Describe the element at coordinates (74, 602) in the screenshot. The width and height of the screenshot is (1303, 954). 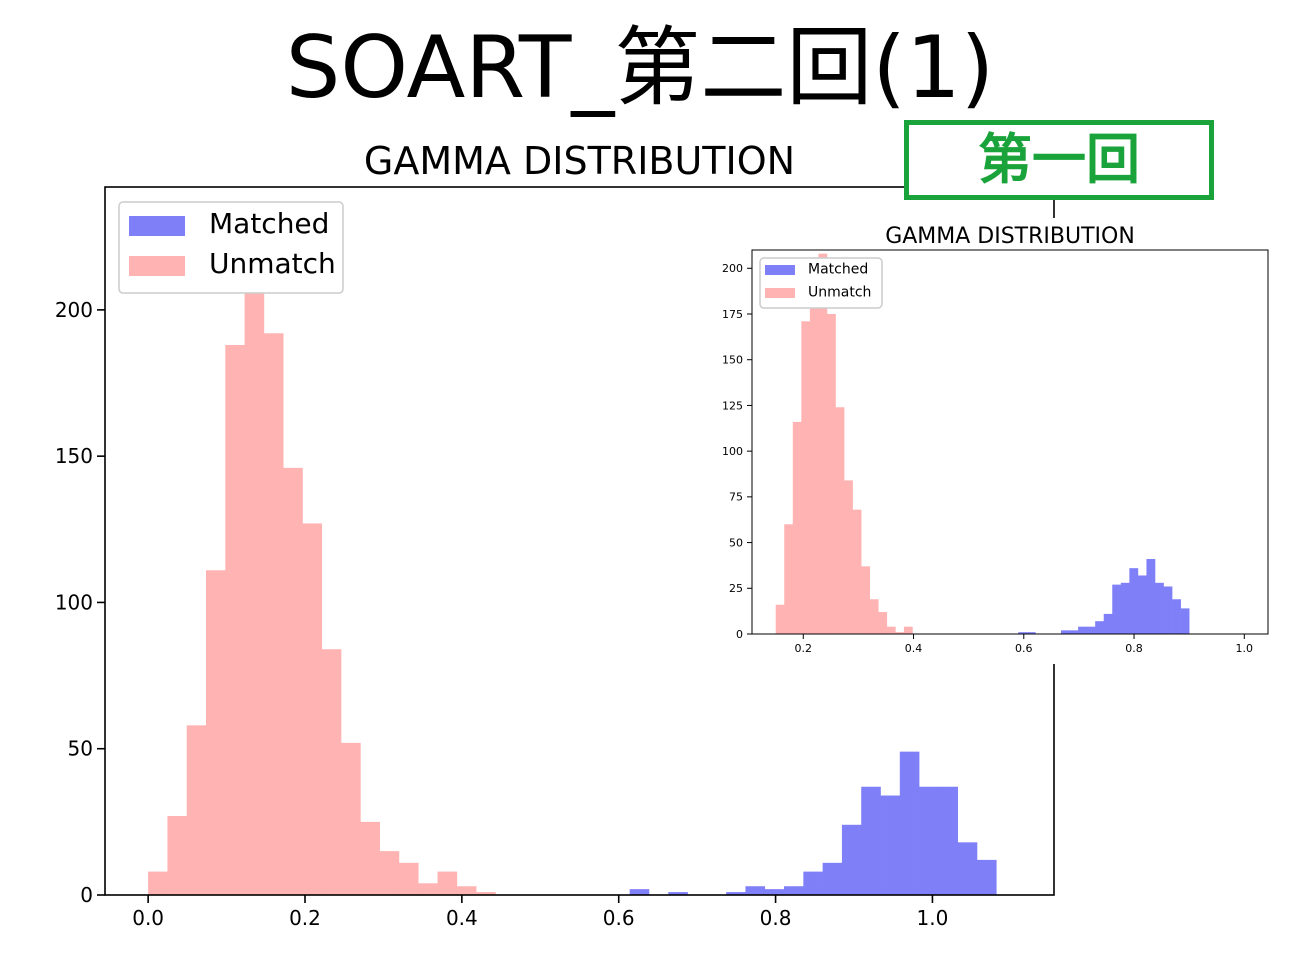
I see `y-tick-label: 100` at that location.